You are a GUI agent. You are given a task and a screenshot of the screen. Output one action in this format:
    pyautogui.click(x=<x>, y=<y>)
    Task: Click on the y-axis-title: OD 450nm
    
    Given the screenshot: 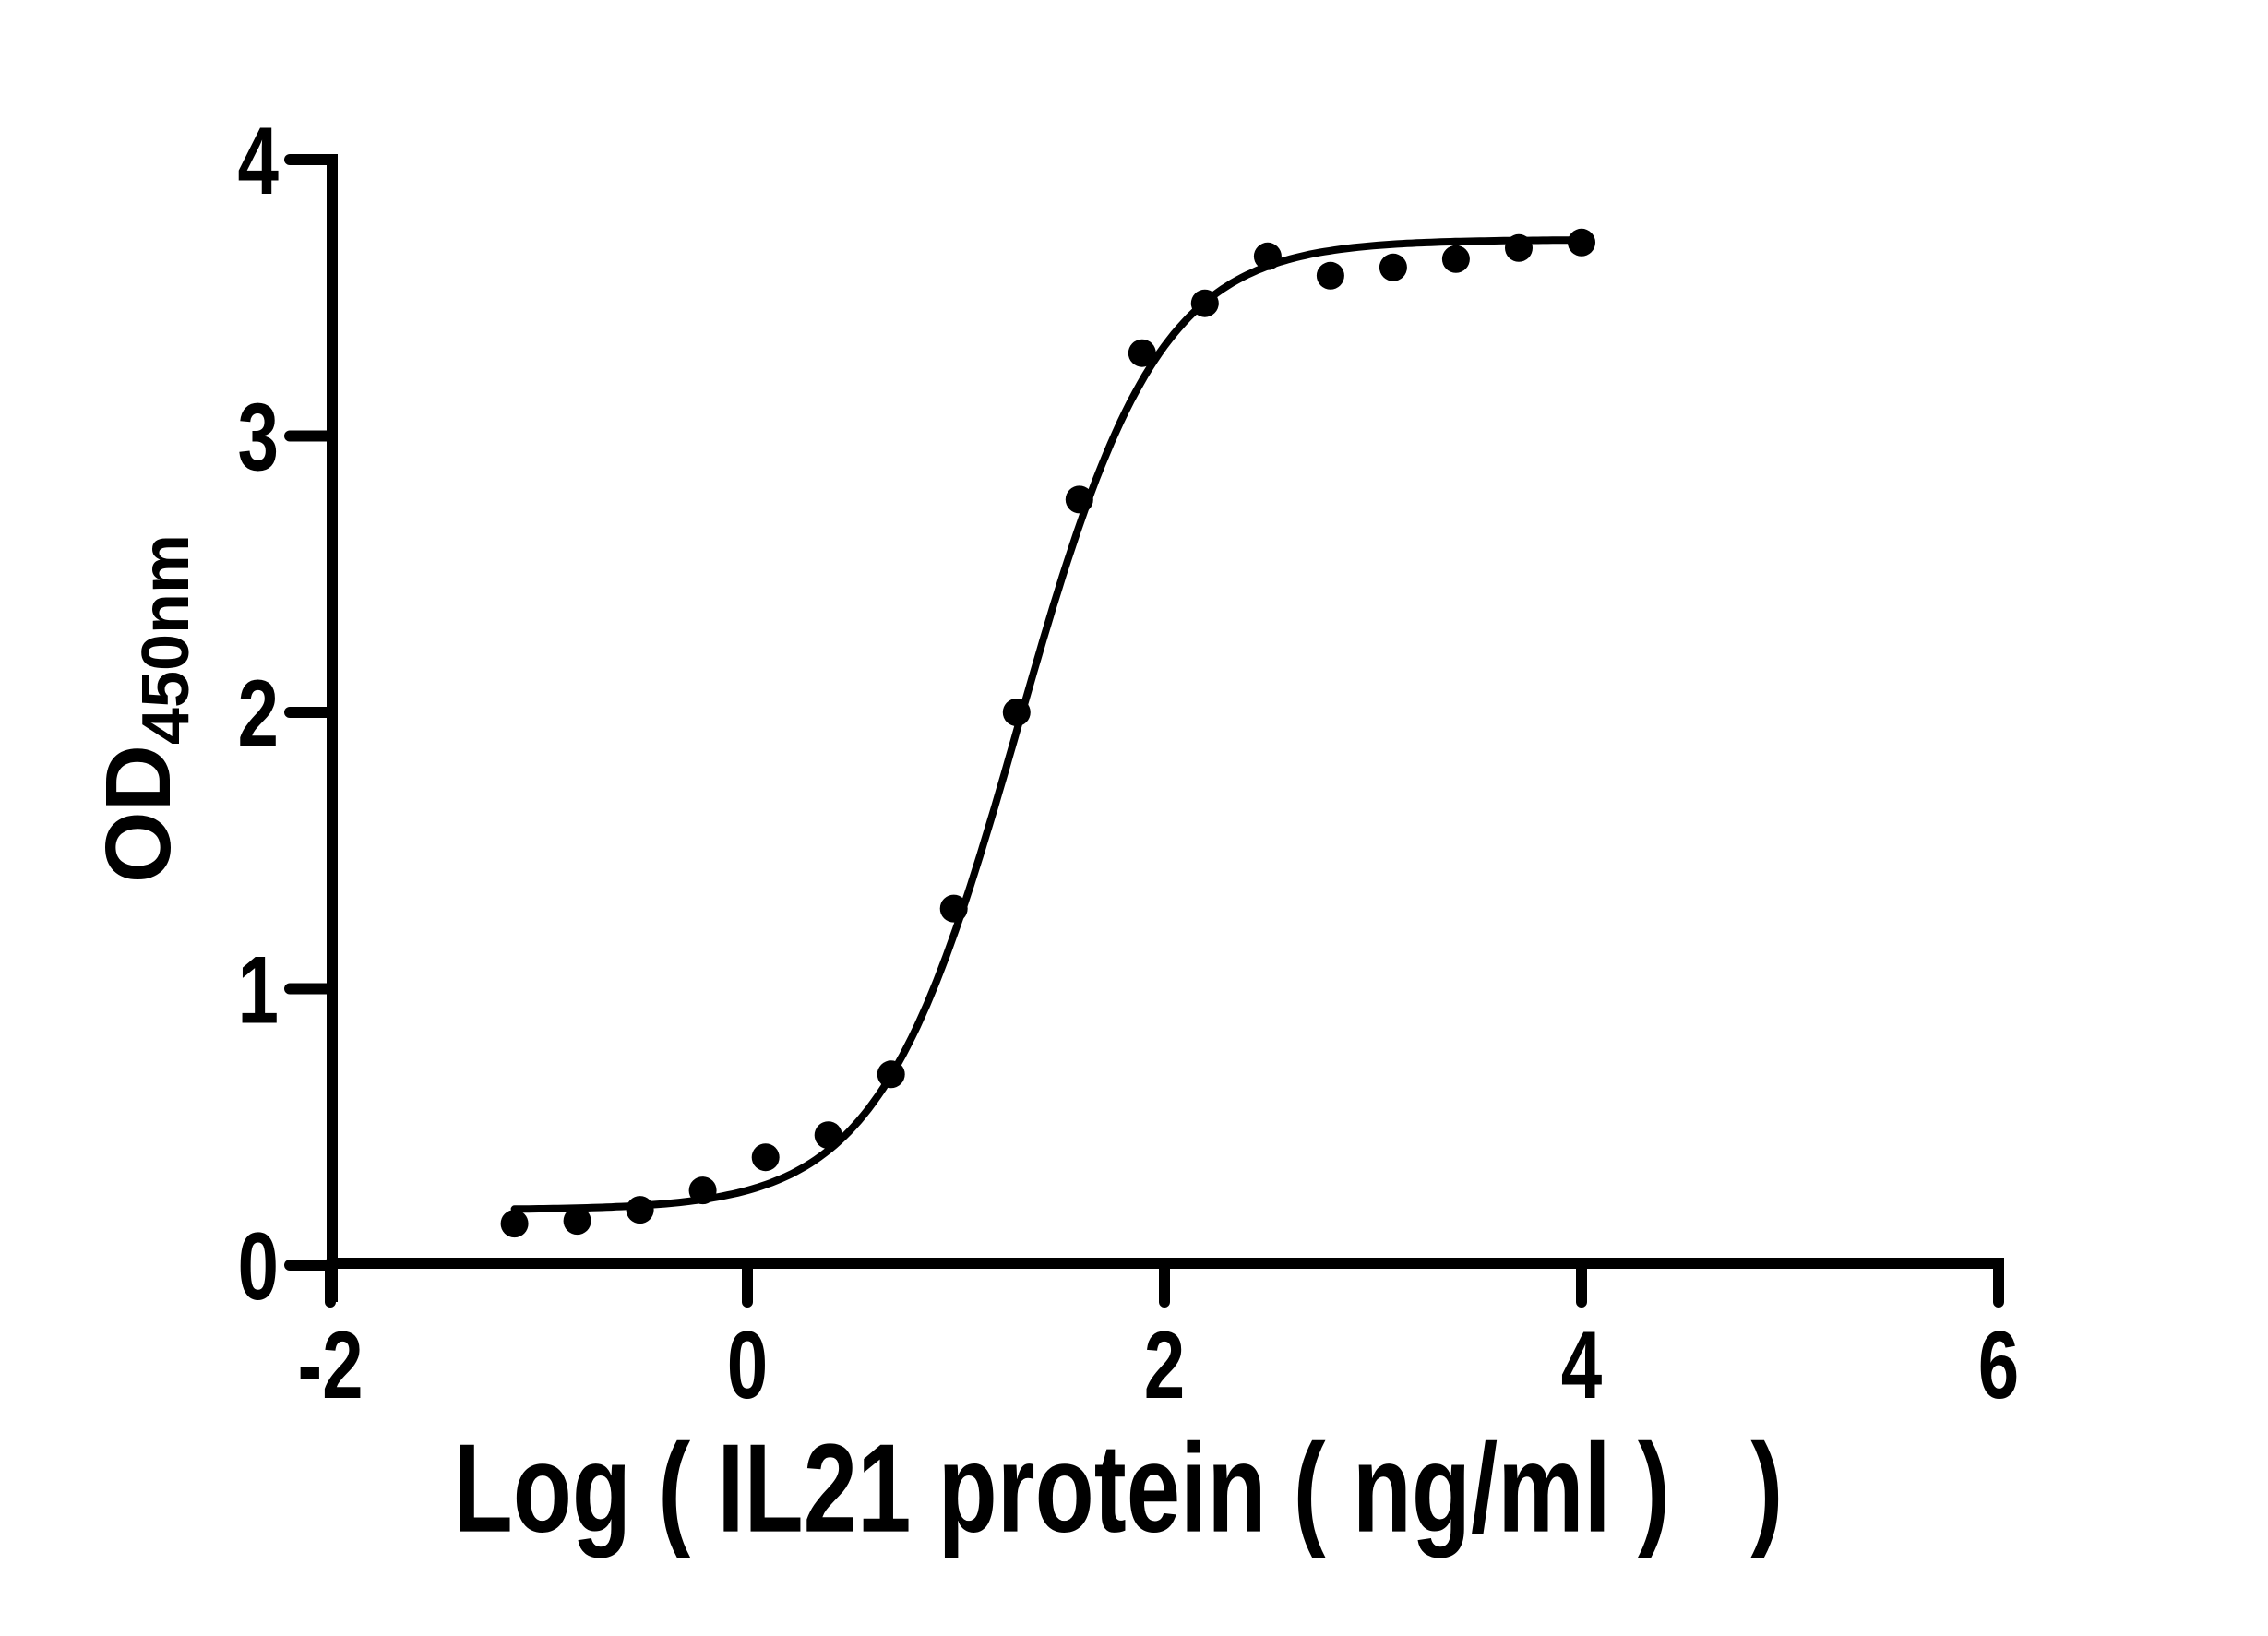 What is the action you would take?
    pyautogui.click(x=138, y=709)
    